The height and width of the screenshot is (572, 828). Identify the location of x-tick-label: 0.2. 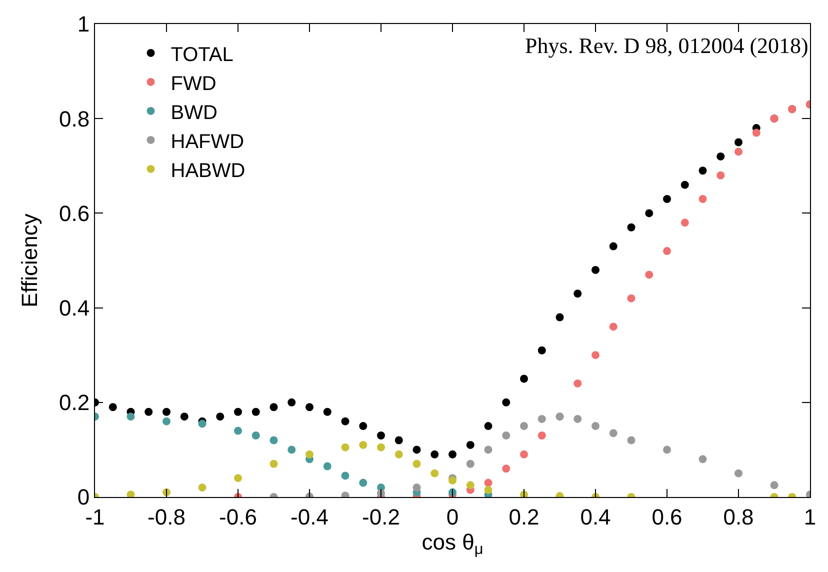
(524, 517).